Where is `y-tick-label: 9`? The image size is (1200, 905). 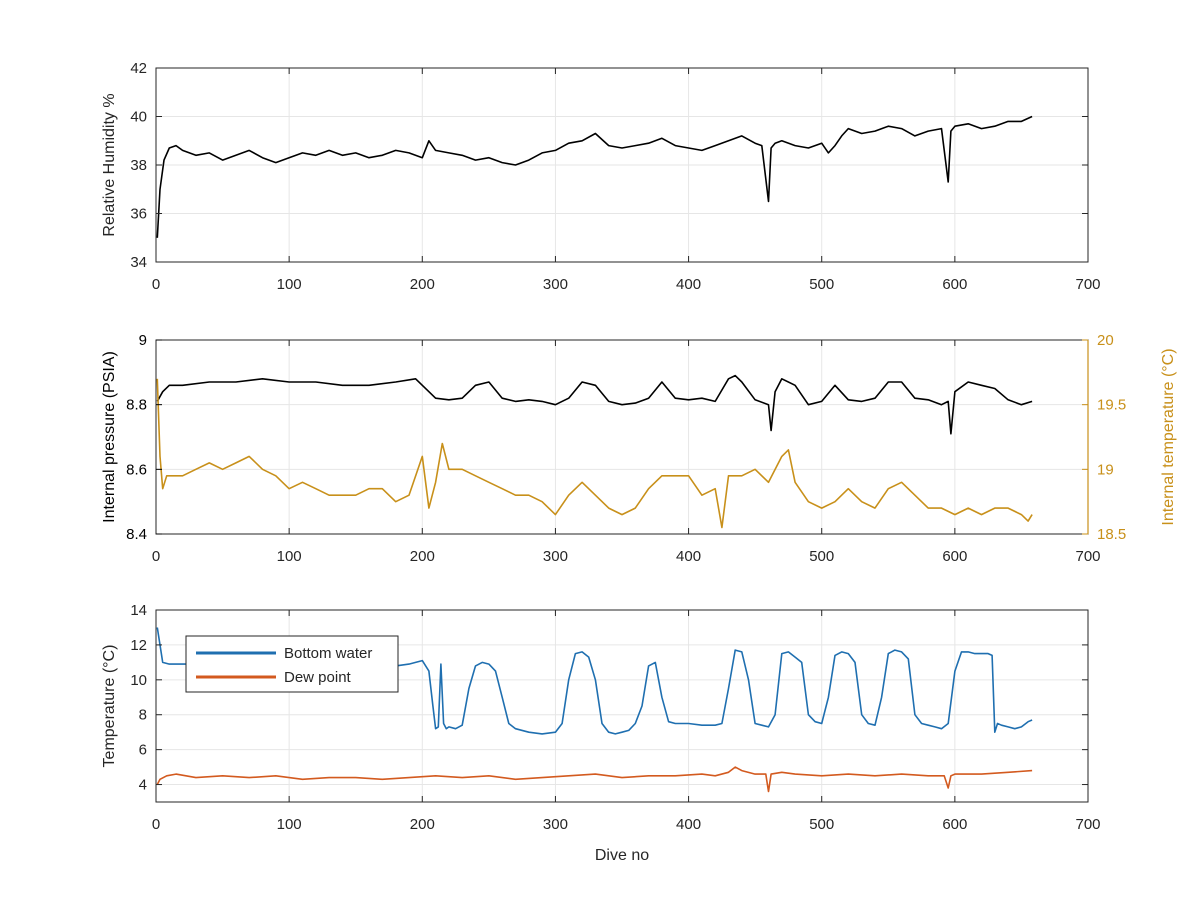 y-tick-label: 9 is located at coordinates (143, 340).